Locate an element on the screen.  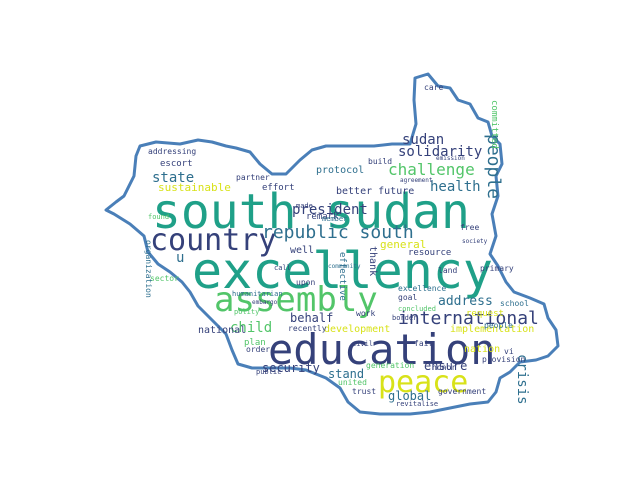
word-thank: thank is located at coordinates (372, 261).